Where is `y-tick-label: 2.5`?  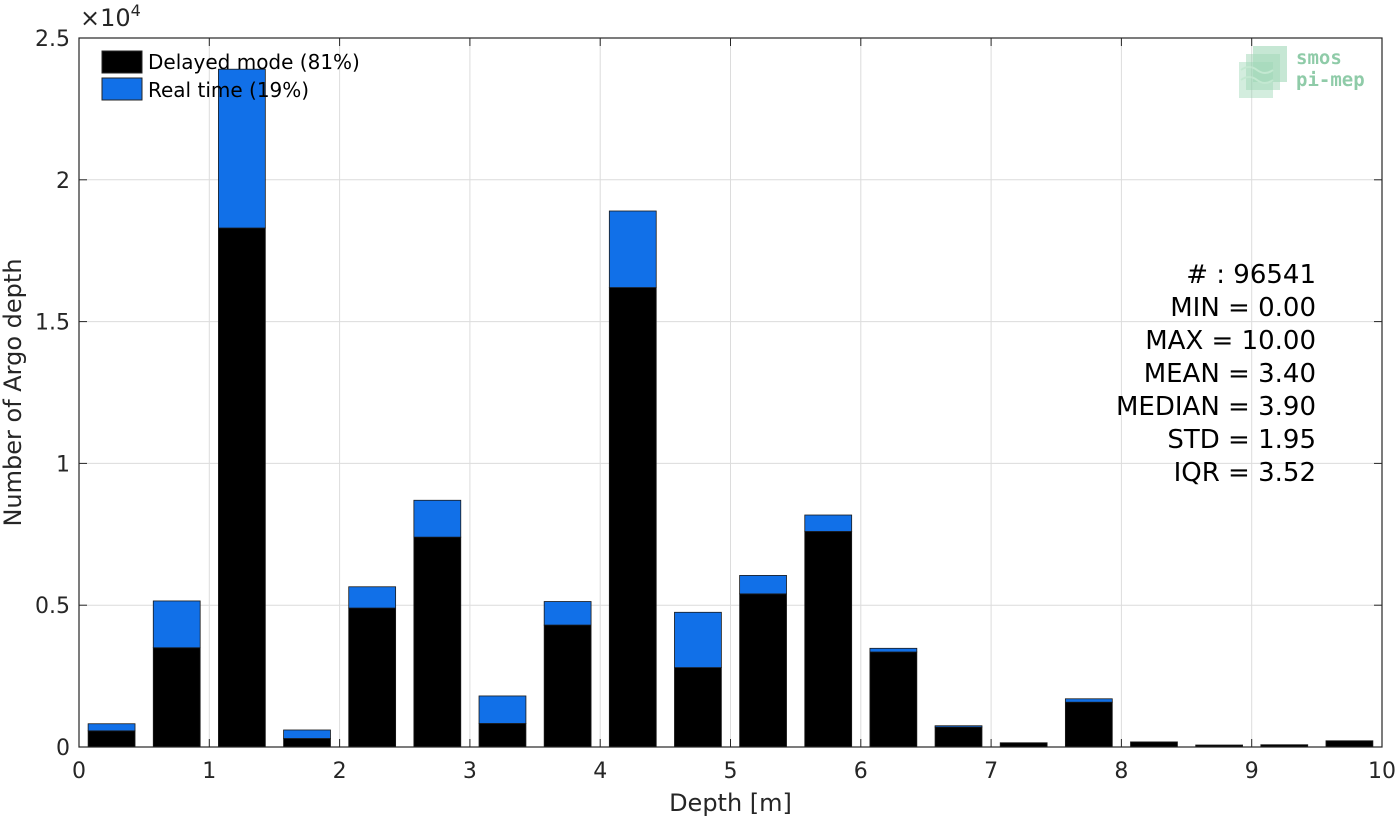 y-tick-label: 2.5 is located at coordinates (52, 39).